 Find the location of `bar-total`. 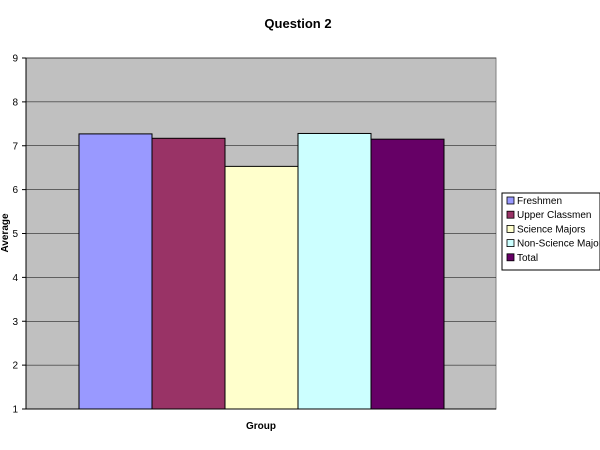

bar-total is located at coordinates (407, 274).